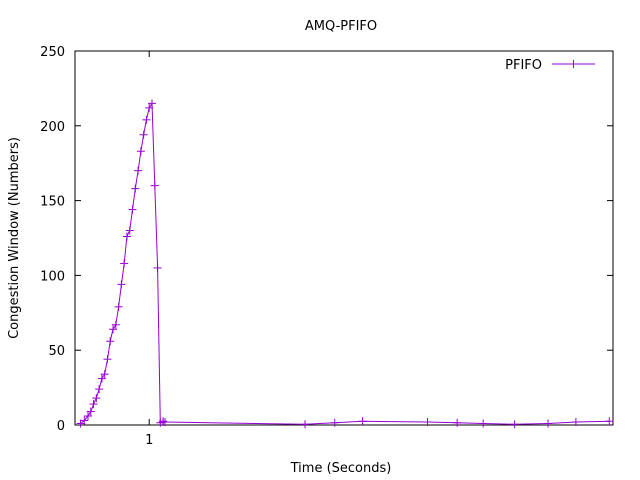 The height and width of the screenshot is (480, 640). What do you see at coordinates (341, 26) in the screenshot?
I see `chart-title: AMQ-PFIFO` at bounding box center [341, 26].